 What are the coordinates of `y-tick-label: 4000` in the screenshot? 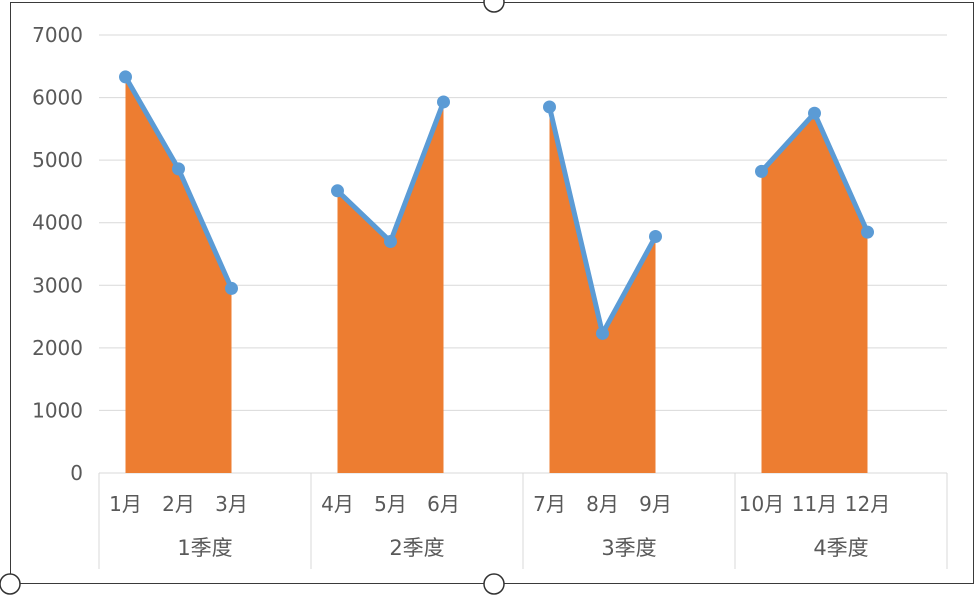 It's located at (57, 223).